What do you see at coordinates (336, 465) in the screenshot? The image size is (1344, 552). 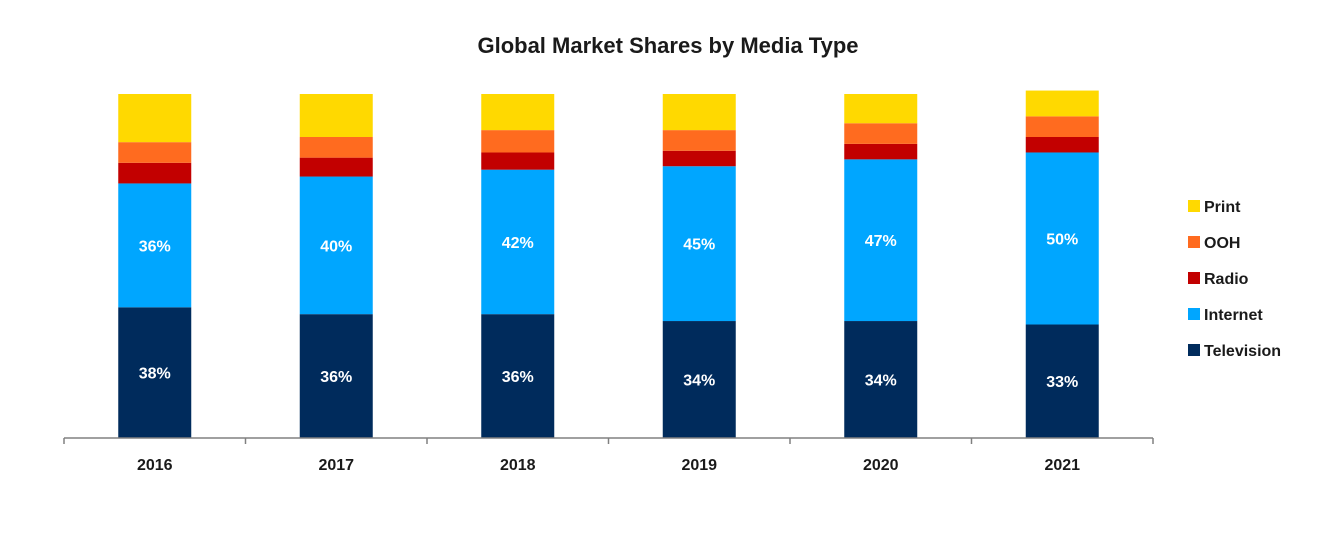 I see `x-tick-label-2017: 2017` at bounding box center [336, 465].